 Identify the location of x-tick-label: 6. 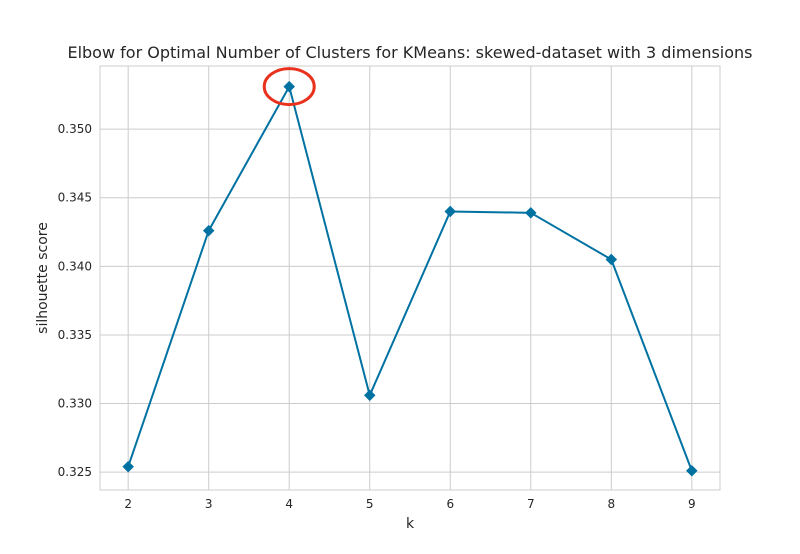
(450, 504).